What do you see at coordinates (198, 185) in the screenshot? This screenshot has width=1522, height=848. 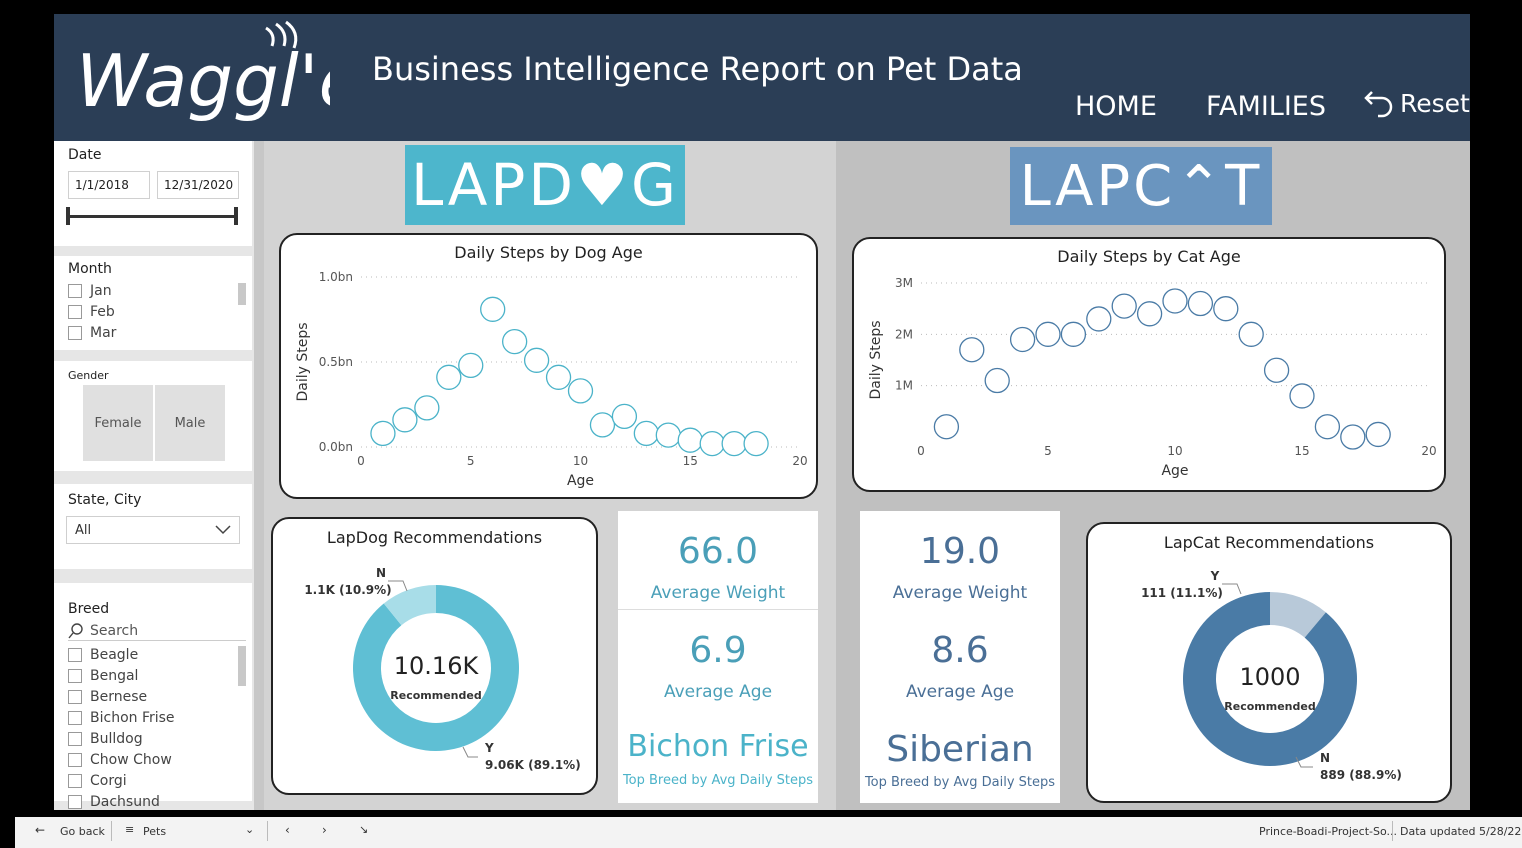 I see `date-end-input: 12/31/2020` at bounding box center [198, 185].